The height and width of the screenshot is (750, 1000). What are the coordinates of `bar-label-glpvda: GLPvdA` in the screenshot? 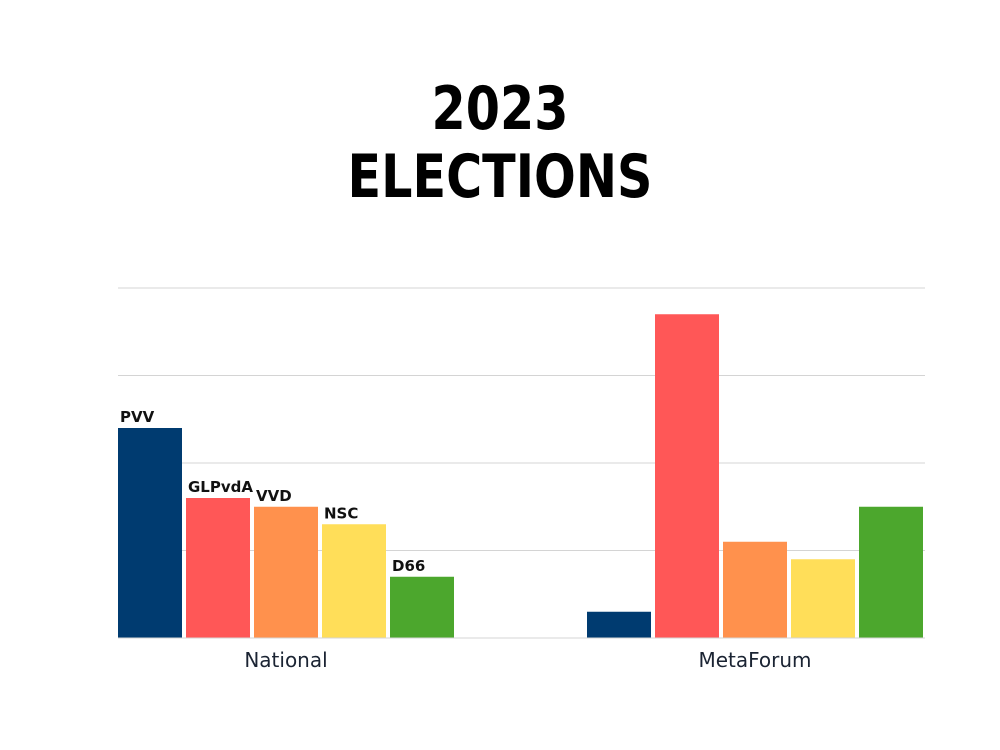 It's located at (220, 487).